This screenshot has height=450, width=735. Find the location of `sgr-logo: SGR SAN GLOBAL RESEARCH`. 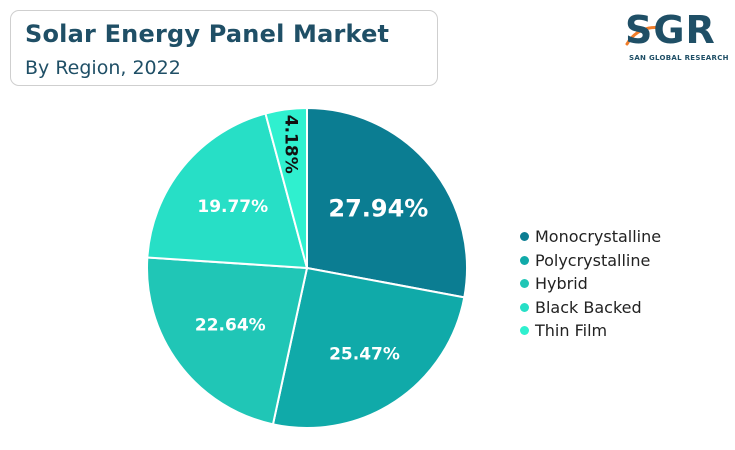

sgr-logo: SGR SAN GLOBAL RESEARCH is located at coordinates (677, 36).